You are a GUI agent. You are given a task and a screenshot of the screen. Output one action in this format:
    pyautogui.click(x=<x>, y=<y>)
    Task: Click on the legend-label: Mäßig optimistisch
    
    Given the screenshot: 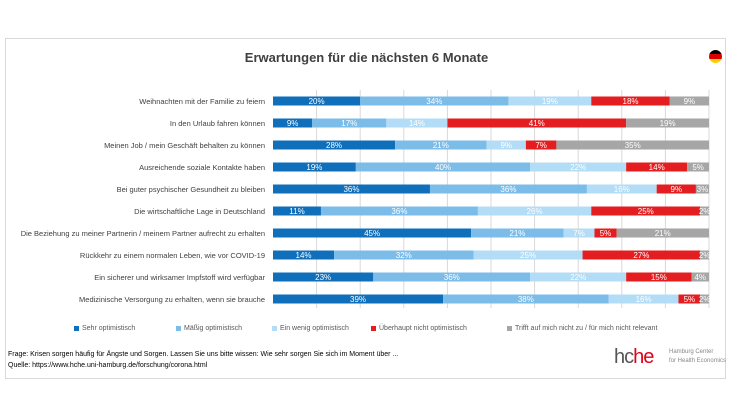 What is the action you would take?
    pyautogui.click(x=213, y=328)
    